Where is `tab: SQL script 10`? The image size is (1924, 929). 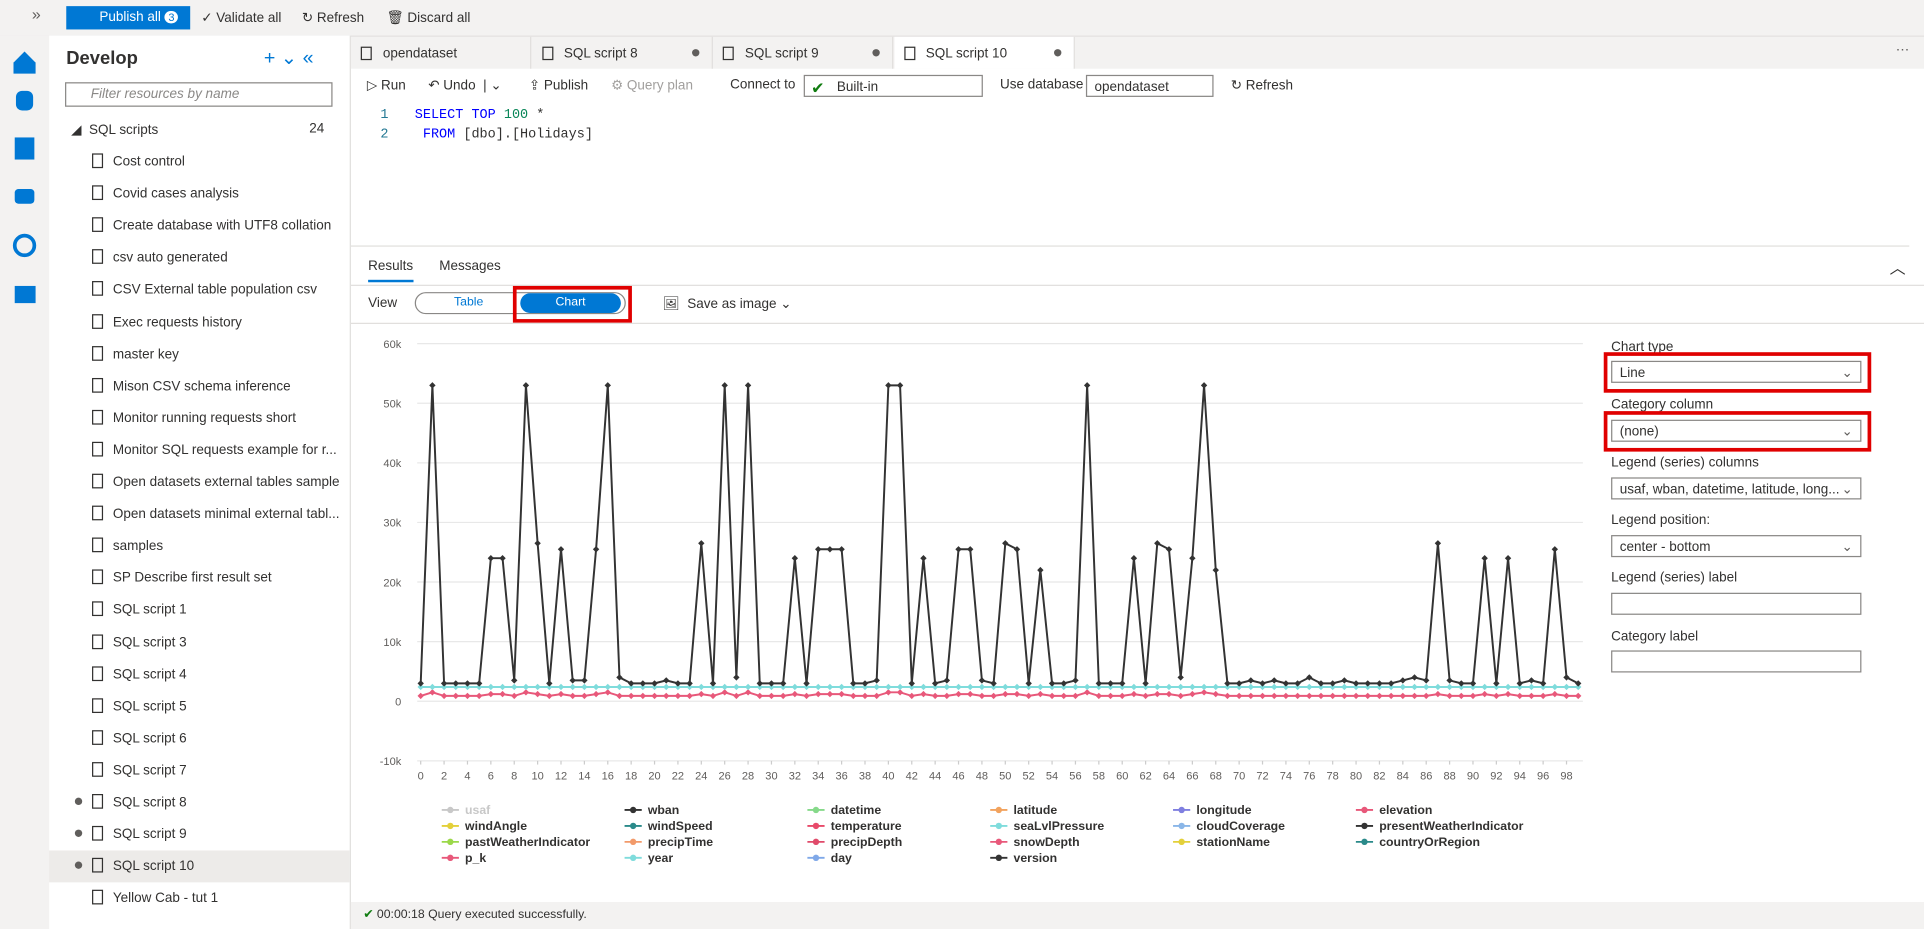
tab: SQL script 10 is located at coordinates (984, 52).